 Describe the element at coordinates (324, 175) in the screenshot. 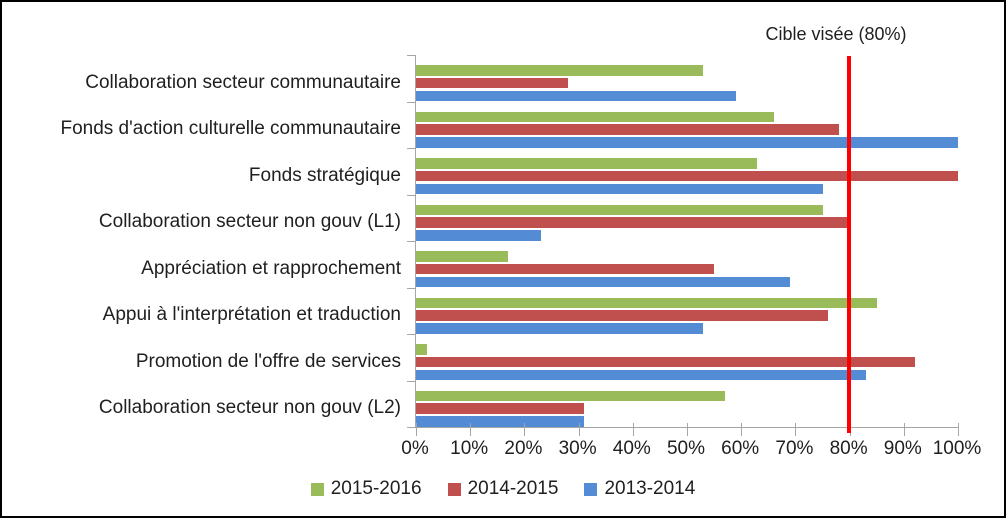

I see `category-label: Fonds stratégique` at that location.